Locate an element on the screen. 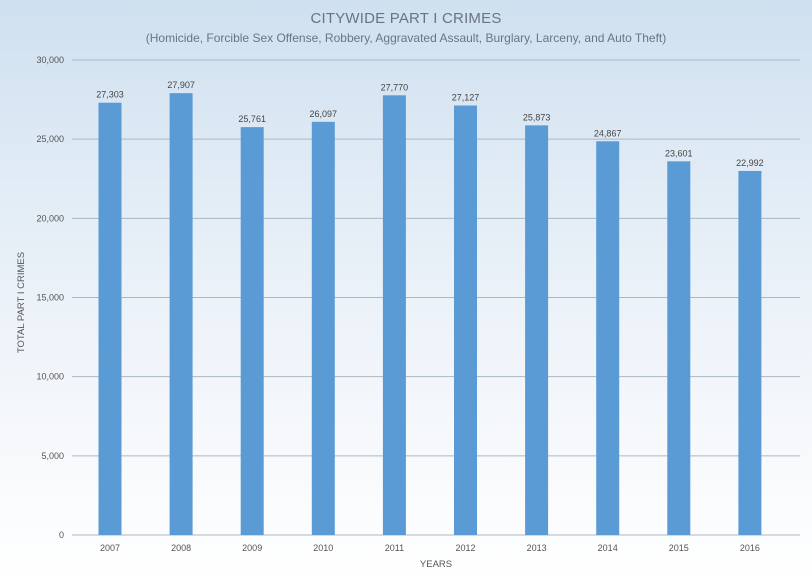  data-label: 27,907 is located at coordinates (181, 85).